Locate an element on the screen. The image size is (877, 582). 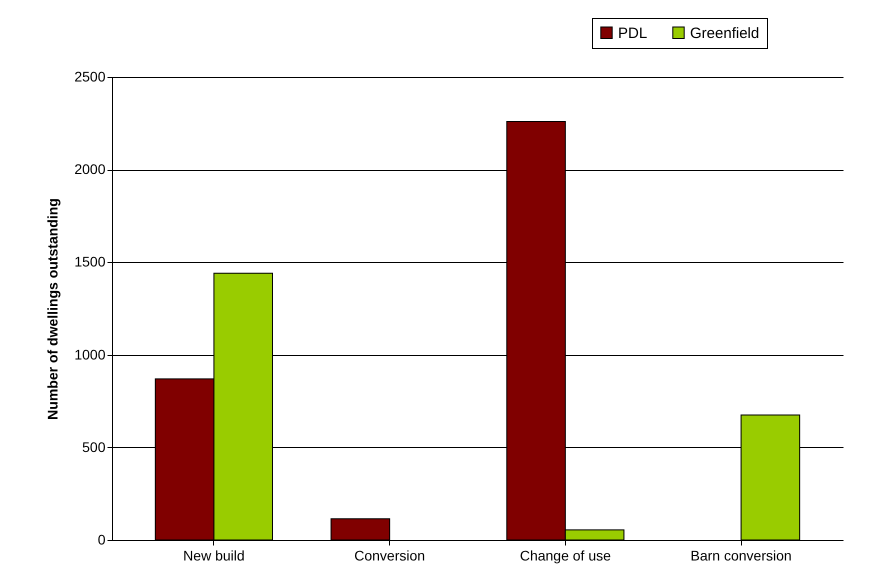
x-tick-label: New build is located at coordinates (214, 556).